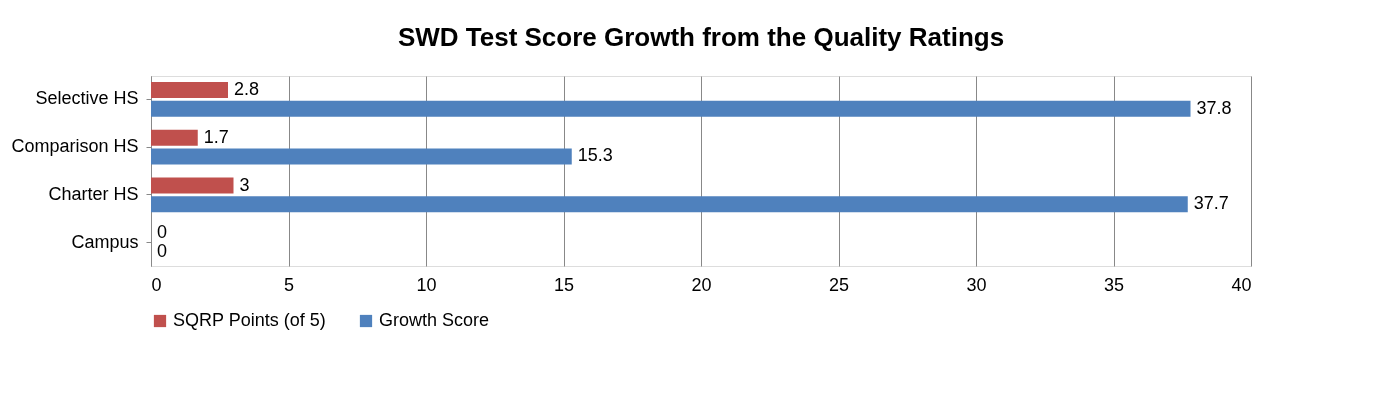  Describe the element at coordinates (289, 284) in the screenshot. I see `x-tick-label: 5` at that location.